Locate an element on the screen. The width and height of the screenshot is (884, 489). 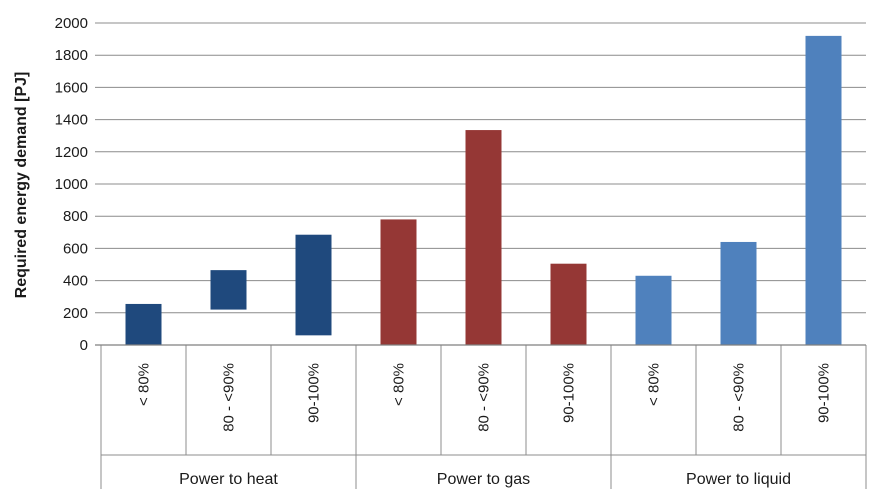
y-tick-label: 800 is located at coordinates (75, 216).